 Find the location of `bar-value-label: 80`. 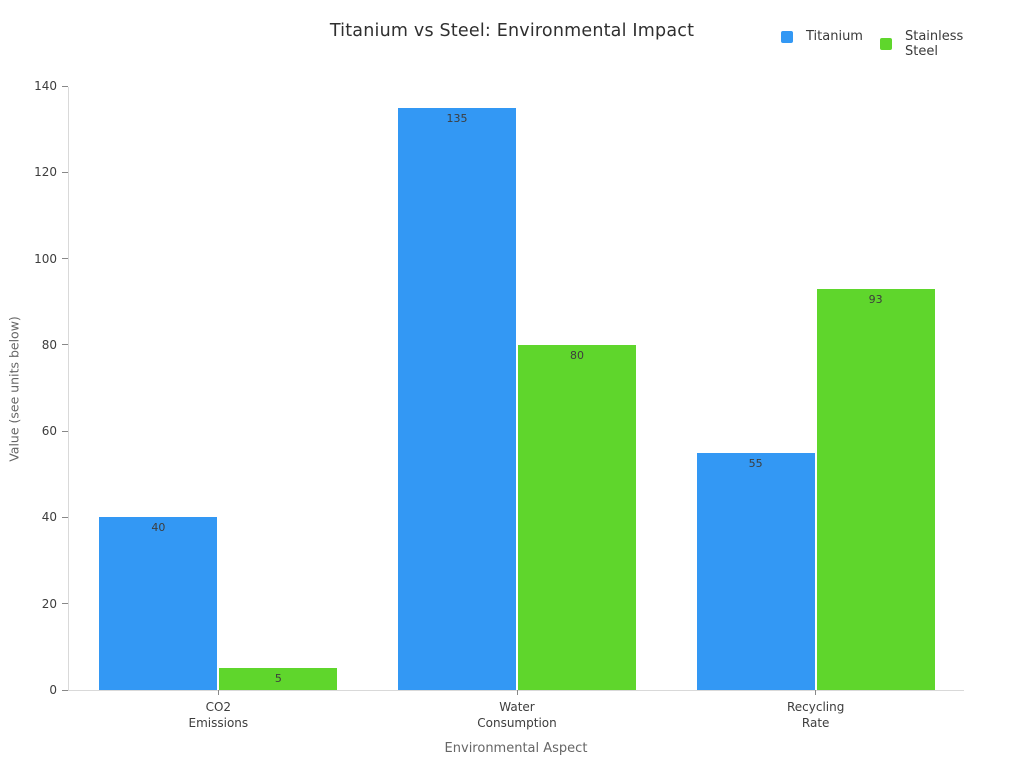

bar-value-label: 80 is located at coordinates (577, 355).